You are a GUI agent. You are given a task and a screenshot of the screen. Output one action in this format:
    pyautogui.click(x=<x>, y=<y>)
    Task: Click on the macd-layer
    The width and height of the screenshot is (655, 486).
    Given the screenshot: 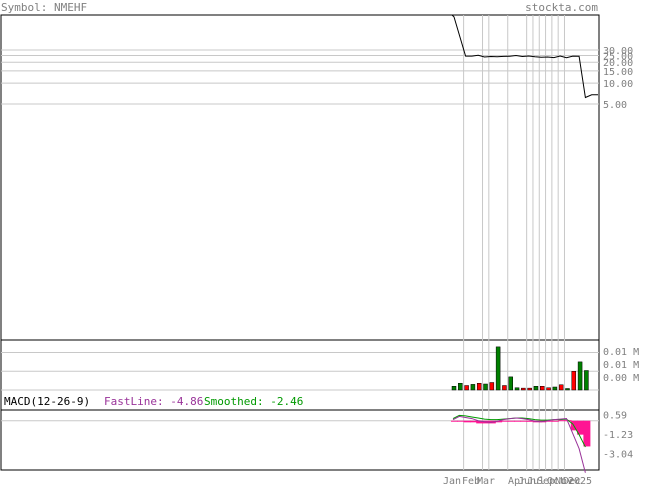 What is the action you would take?
    pyautogui.click(x=521, y=443)
    